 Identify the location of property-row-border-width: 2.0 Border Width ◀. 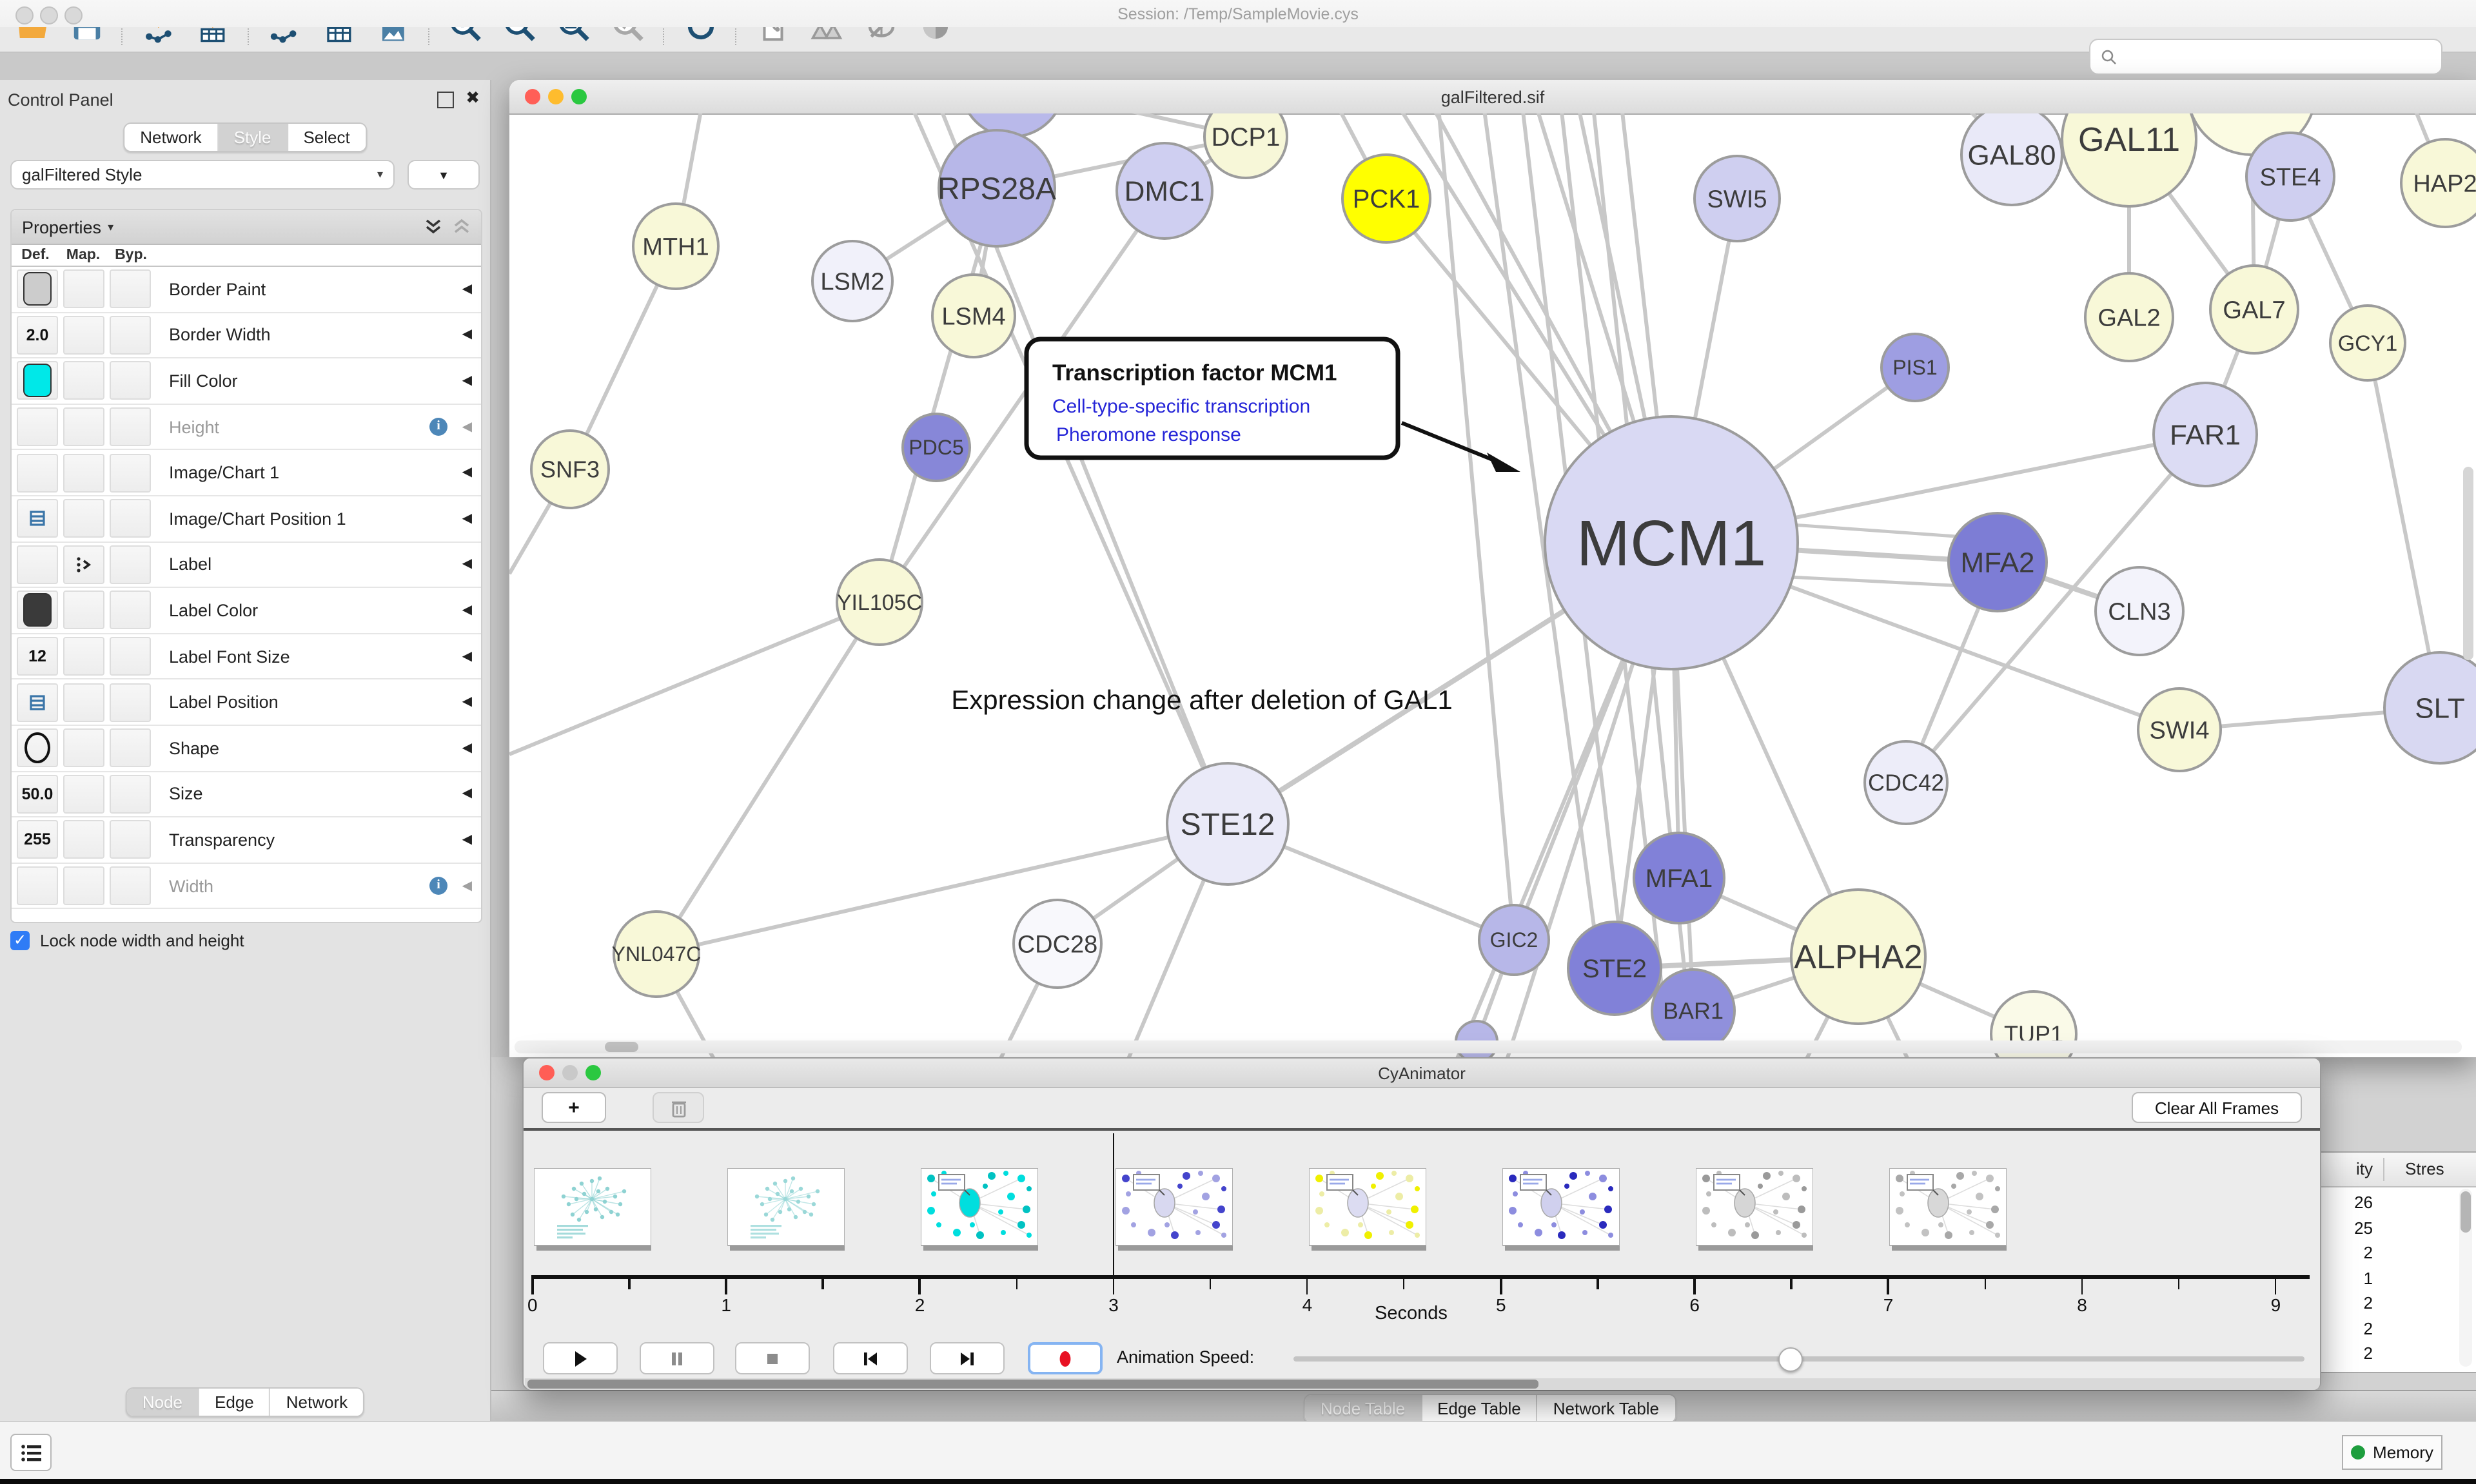
(246, 336).